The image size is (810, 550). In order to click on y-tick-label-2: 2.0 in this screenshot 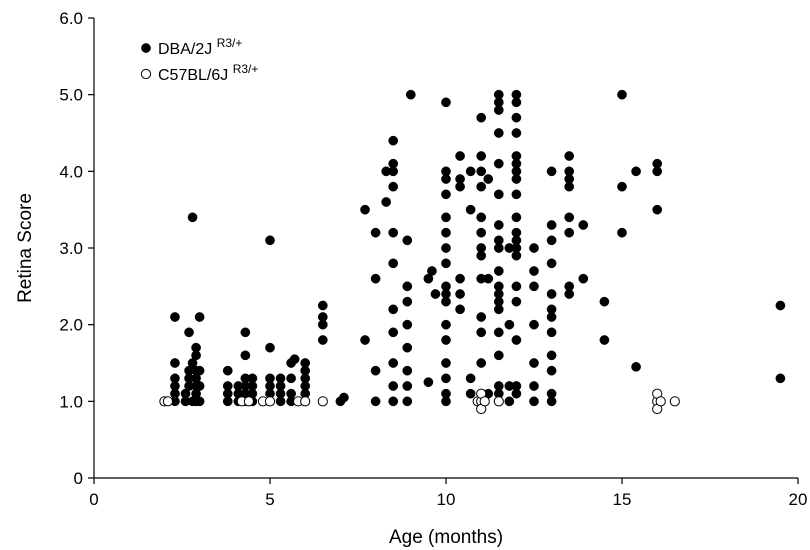, I will do `click(71, 325)`.